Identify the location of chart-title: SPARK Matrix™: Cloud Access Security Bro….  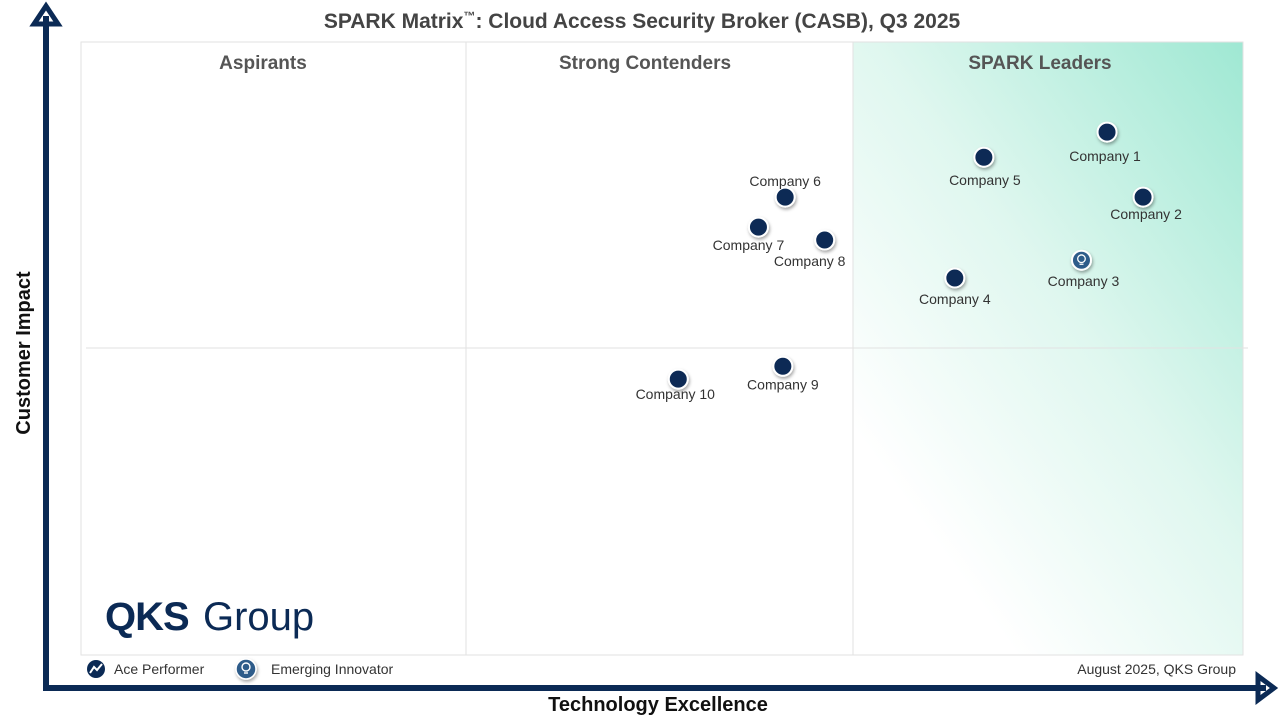
(642, 21).